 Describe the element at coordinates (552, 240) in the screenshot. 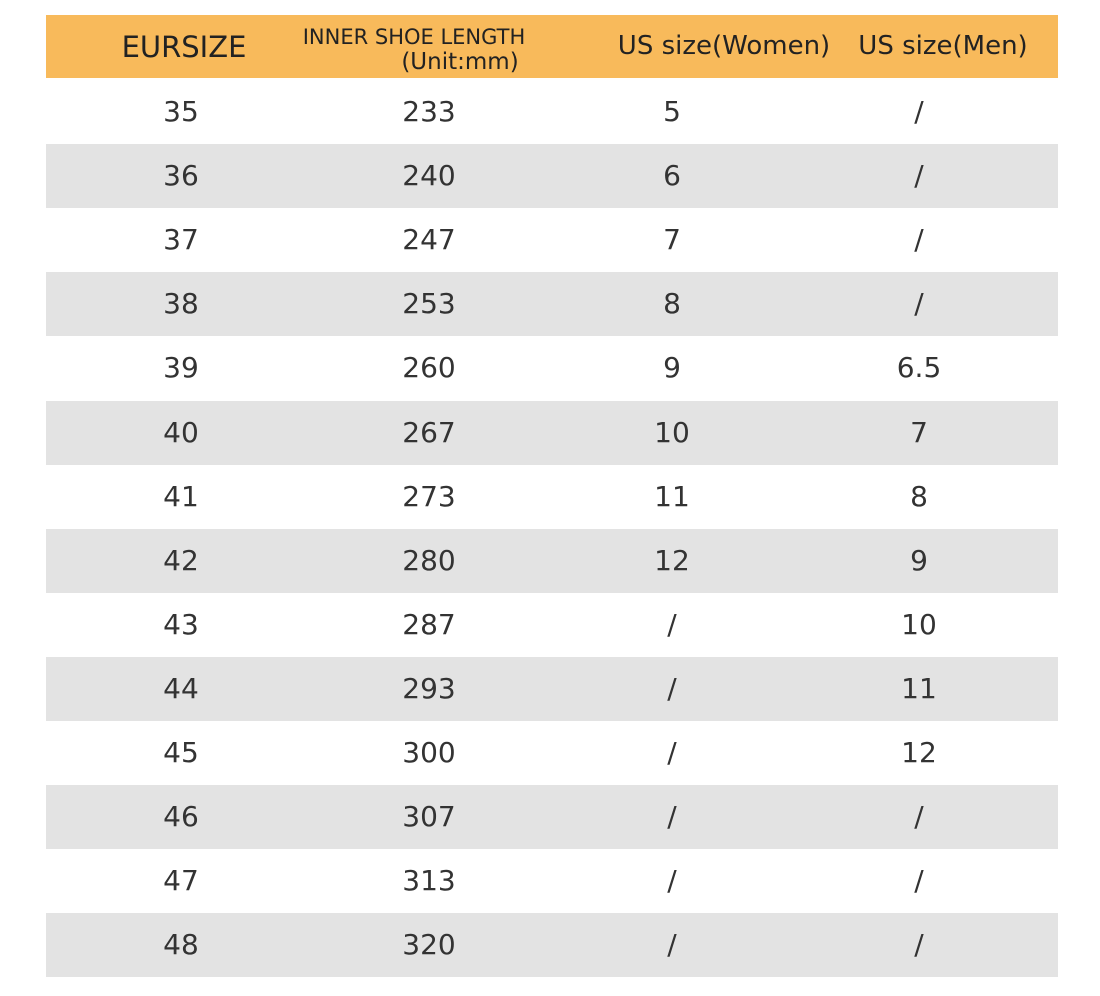

I see `table-row: 37 247 7 /` at that location.